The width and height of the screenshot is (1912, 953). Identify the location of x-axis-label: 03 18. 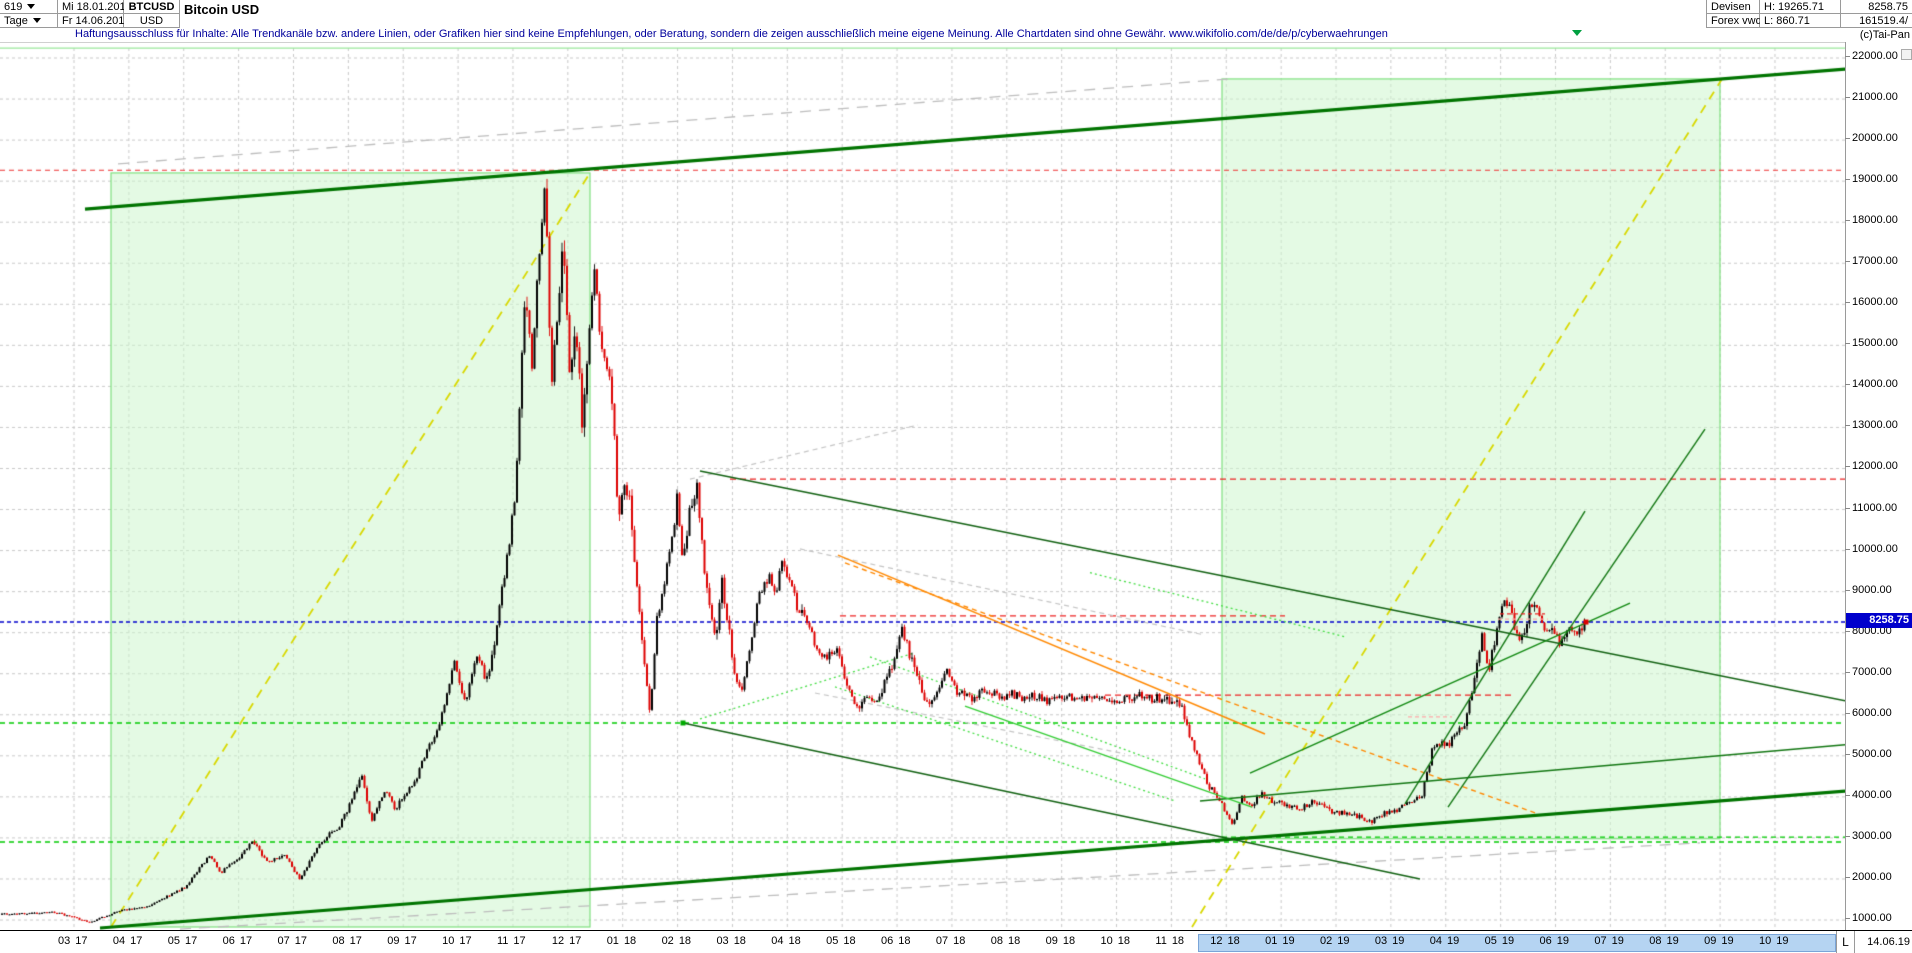
(731, 941).